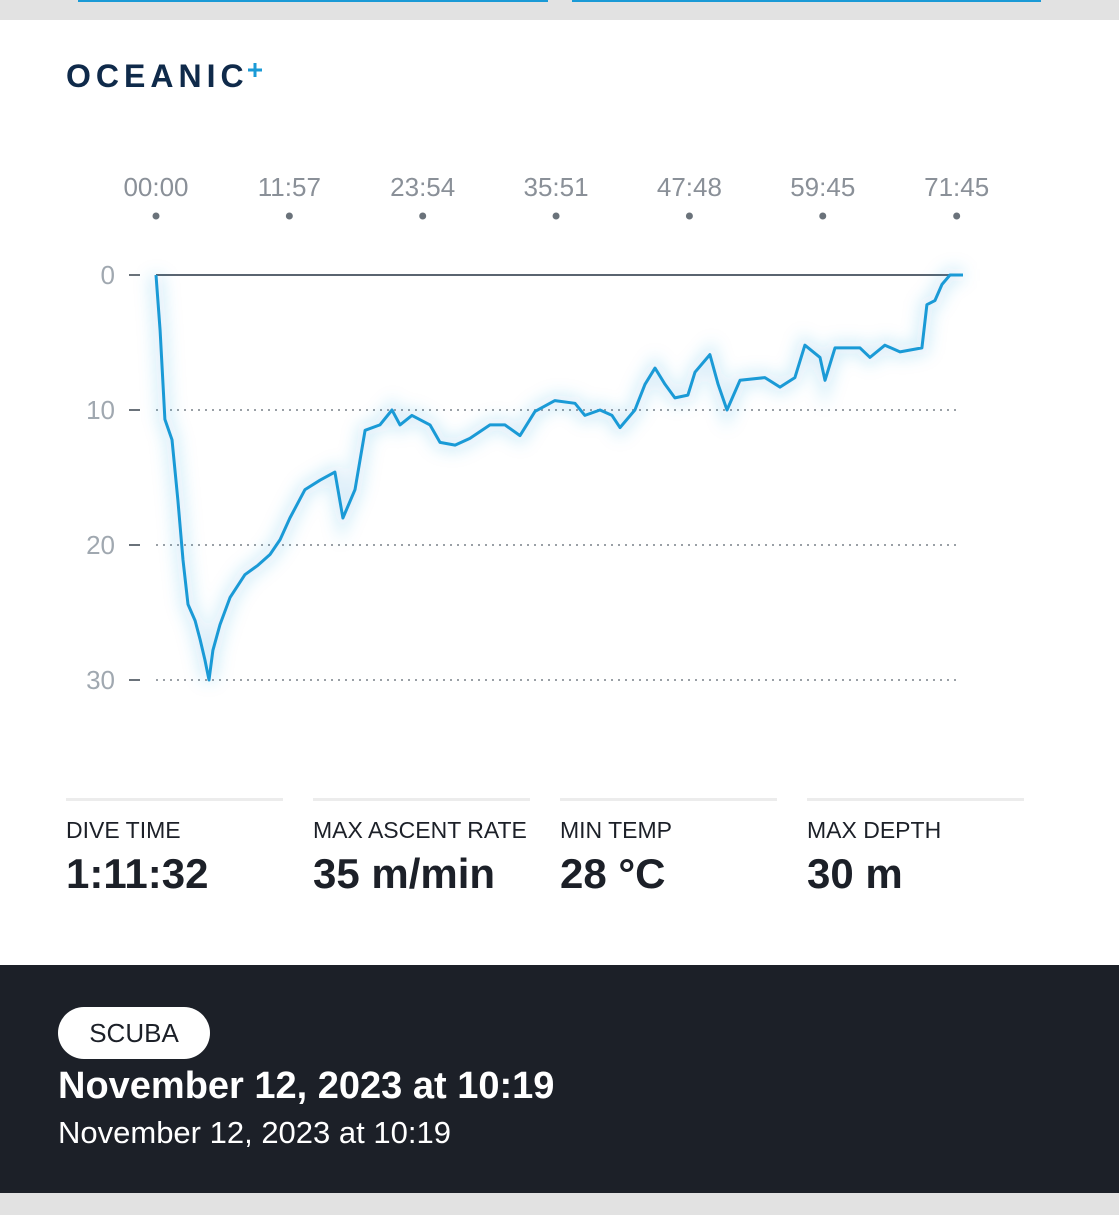 This screenshot has width=1119, height=1215. I want to click on y-tick-label: 10, so click(100, 410).